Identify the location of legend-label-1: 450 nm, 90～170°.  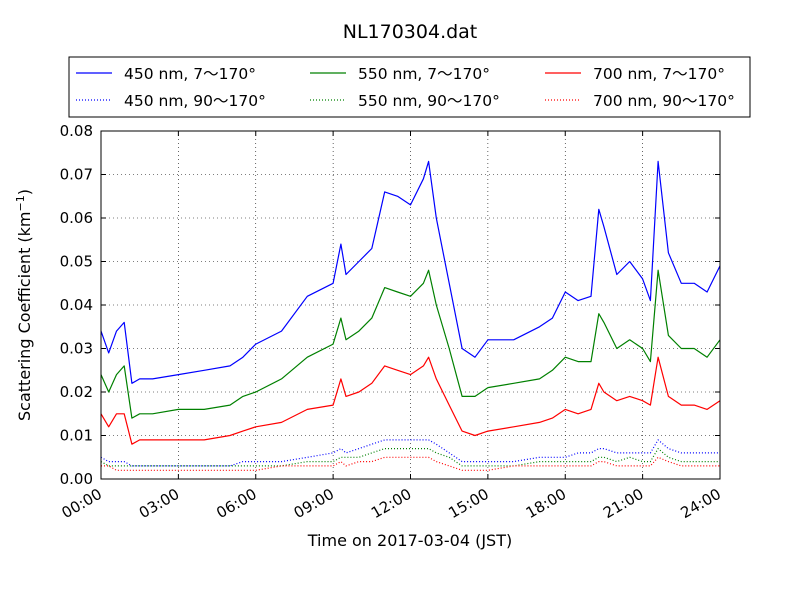
(195, 101).